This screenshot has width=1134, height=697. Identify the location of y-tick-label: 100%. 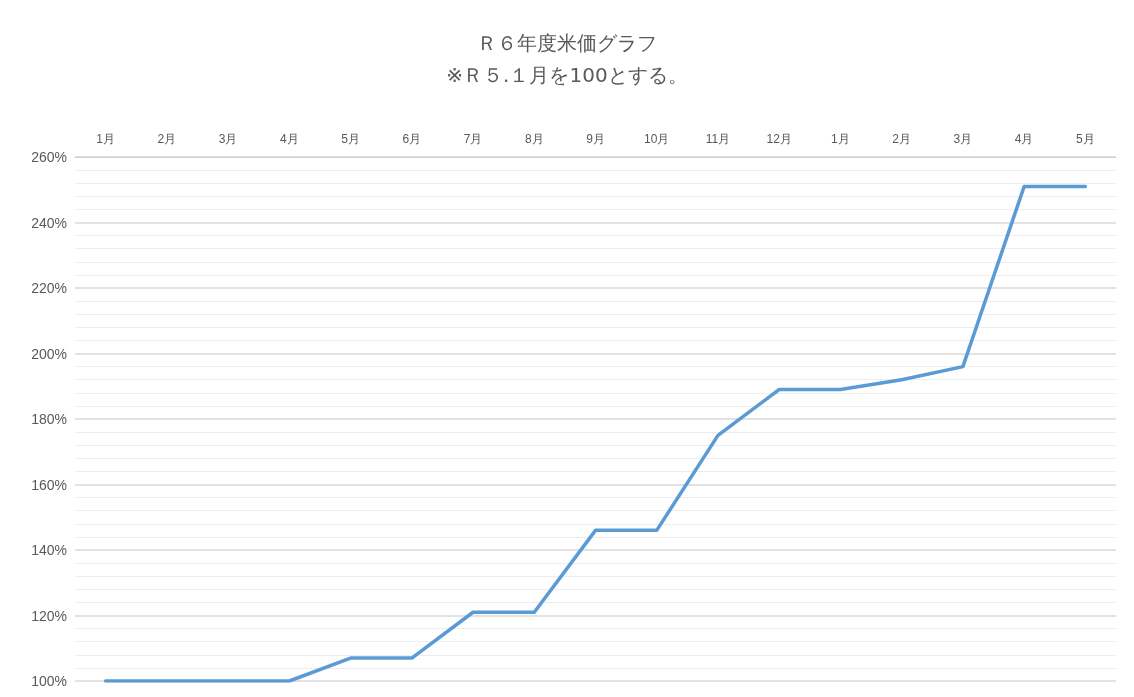
(49, 681).